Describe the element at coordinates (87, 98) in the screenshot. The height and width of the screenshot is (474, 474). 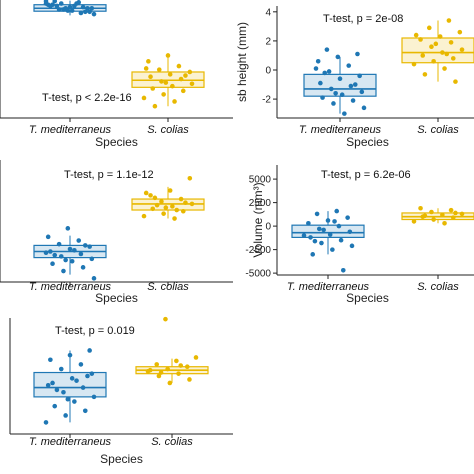
I see `p-value-annotation: T-test, p < 2.2e-16` at that location.